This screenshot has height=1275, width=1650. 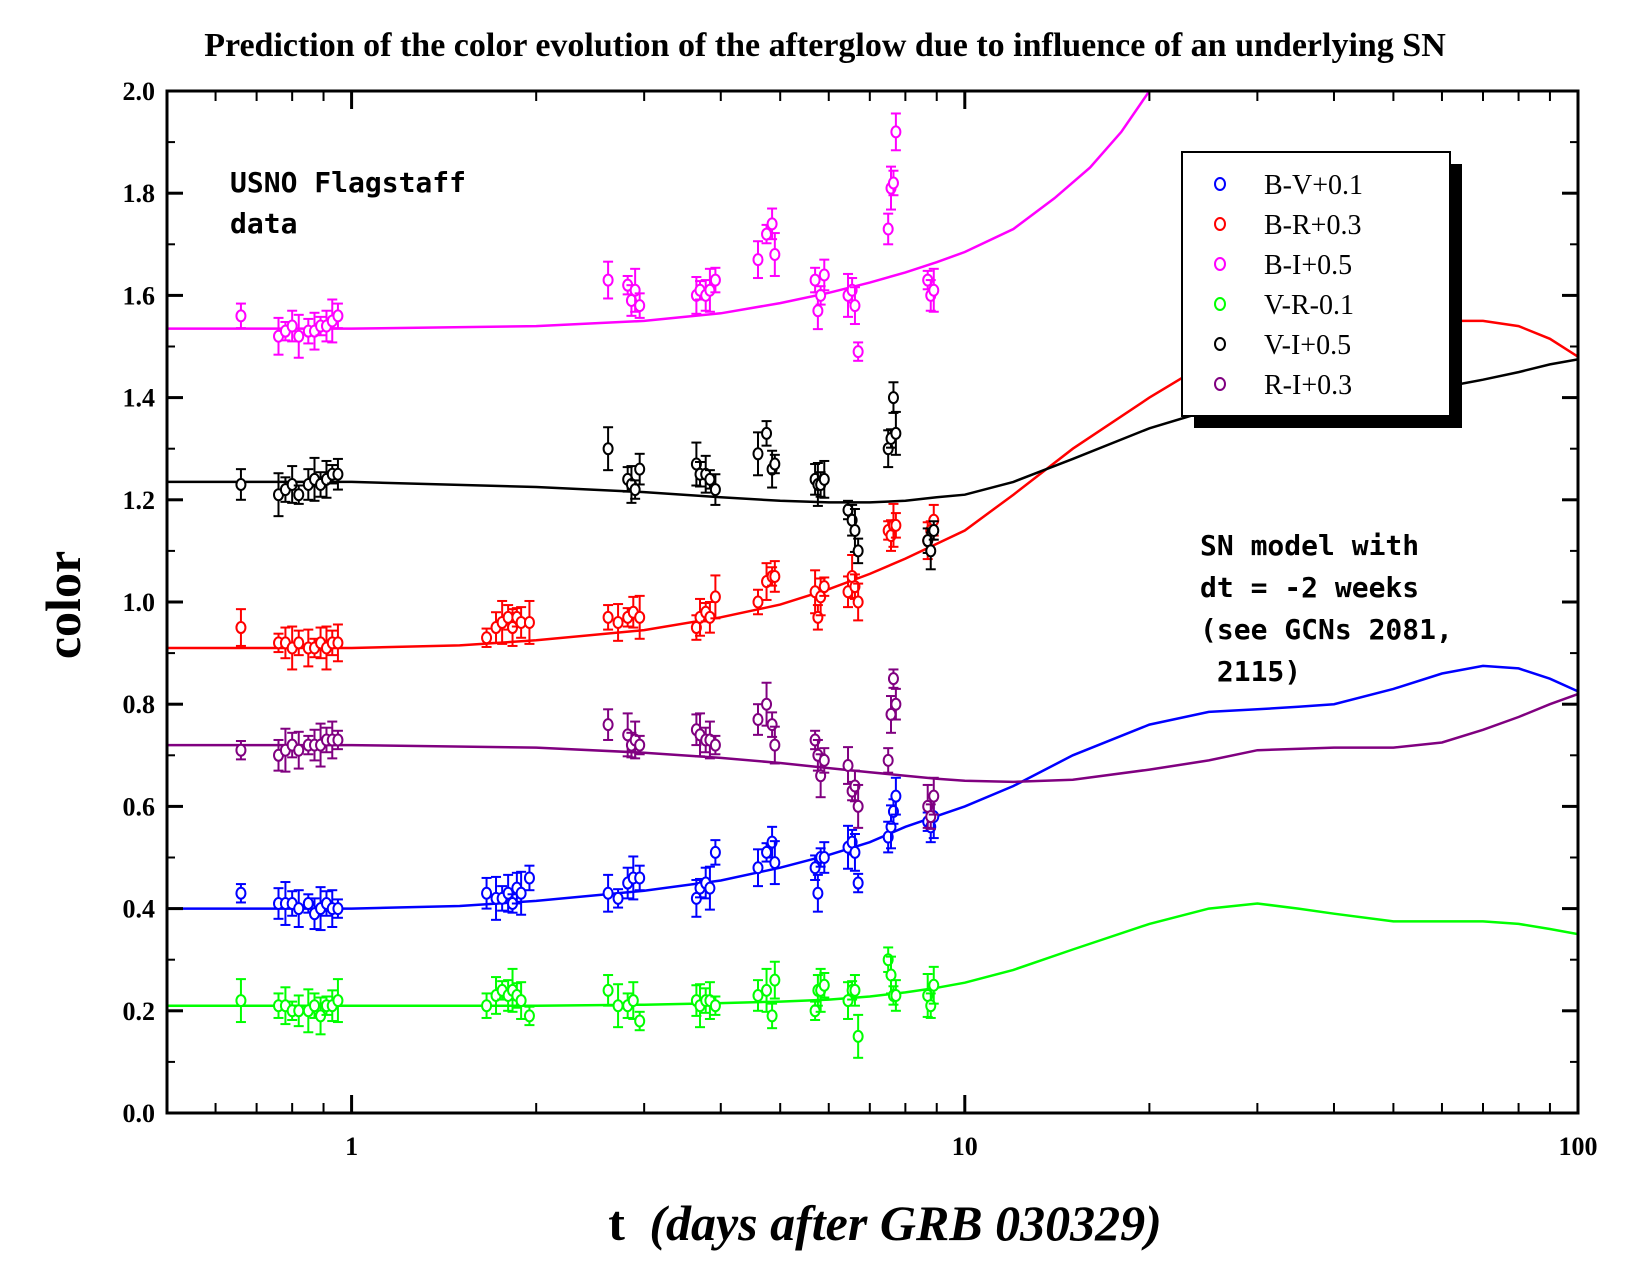 I want to click on x-tick-label: 1, so click(x=351, y=1146).